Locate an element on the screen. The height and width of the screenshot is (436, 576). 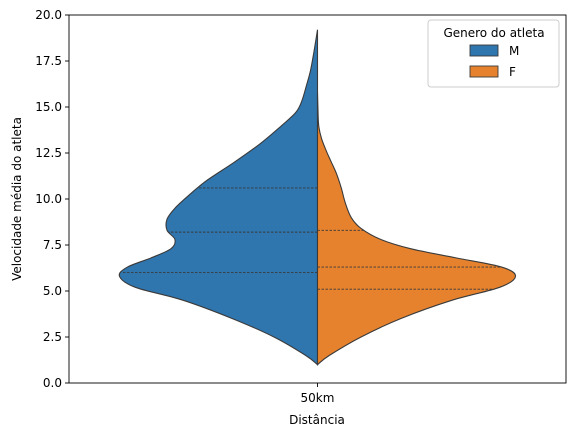
x-tick-label: 50km is located at coordinates (318, 398).